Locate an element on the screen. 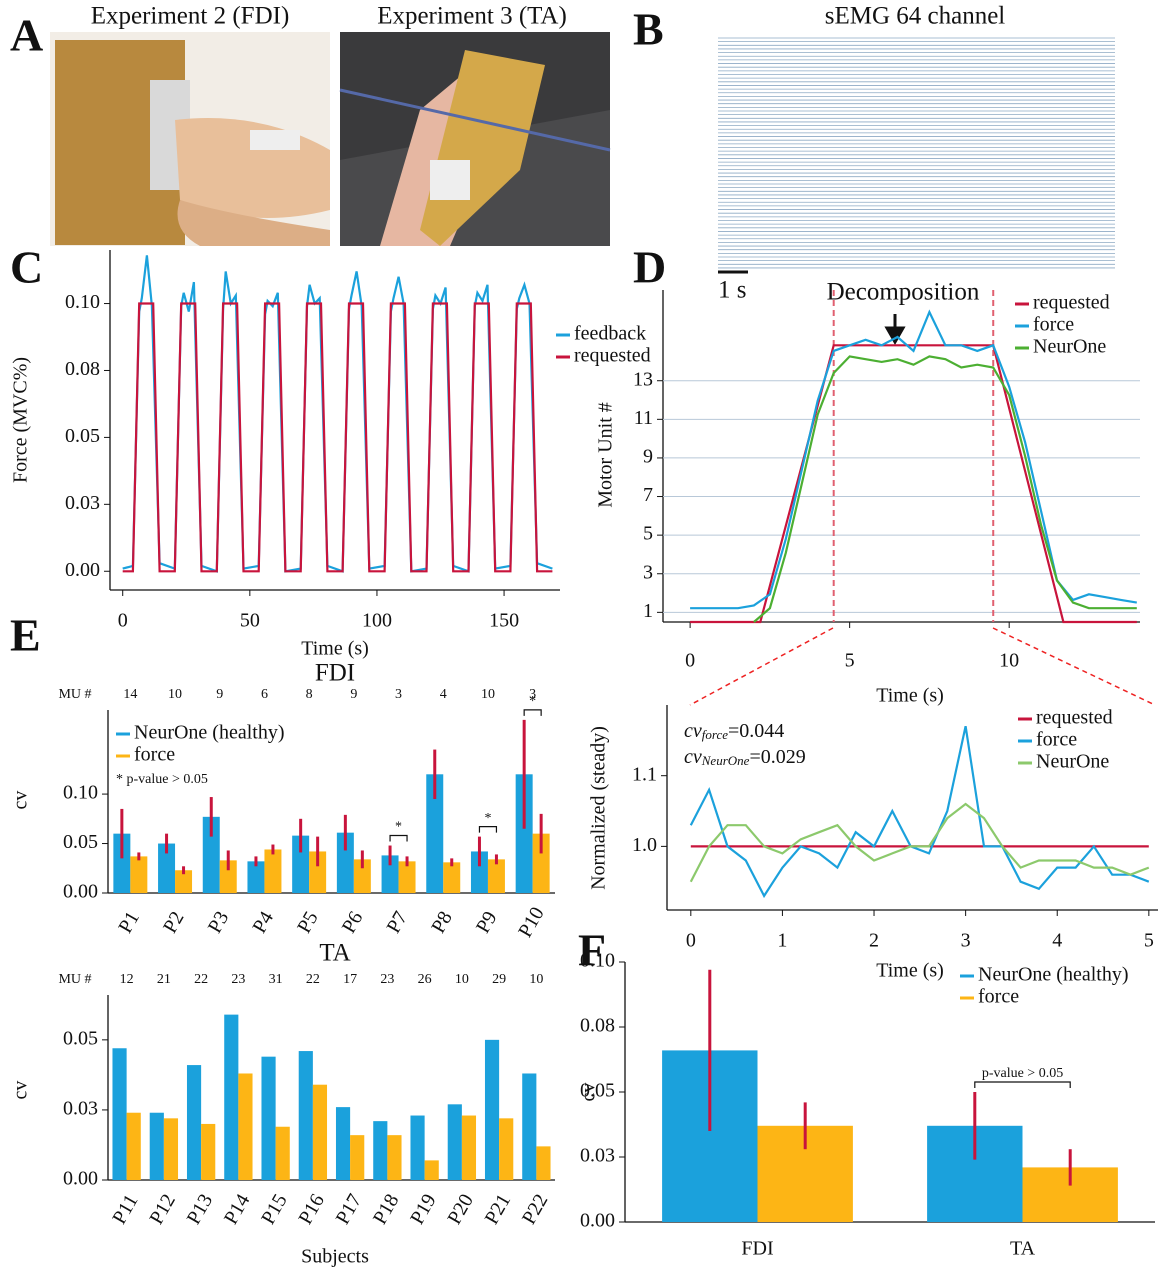  chart-title: TA is located at coordinates (334, 953).